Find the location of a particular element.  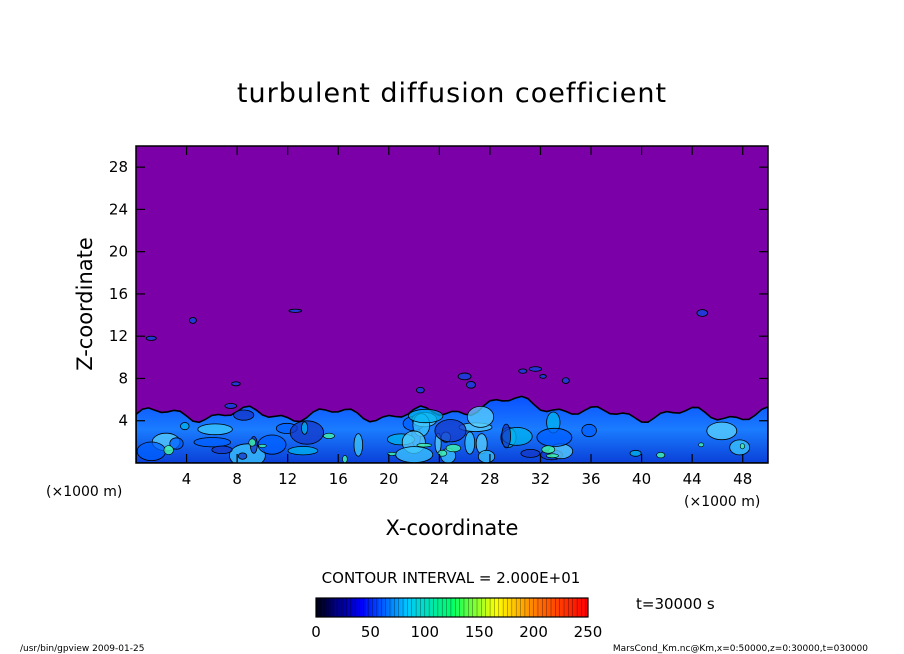

x-unit-left: (×1000 m) is located at coordinates (84, 492).